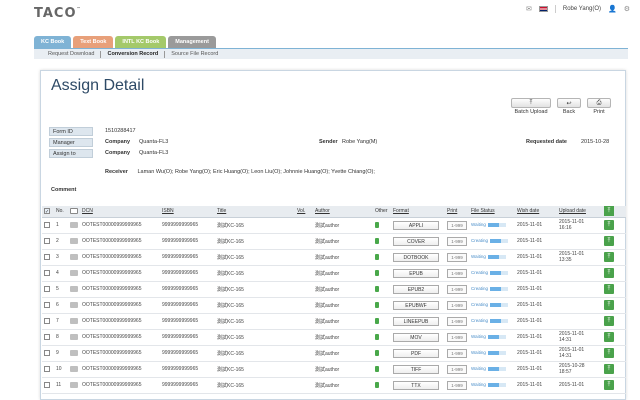  What do you see at coordinates (418, 212) in the screenshot?
I see `format-header: Format` at bounding box center [418, 212].